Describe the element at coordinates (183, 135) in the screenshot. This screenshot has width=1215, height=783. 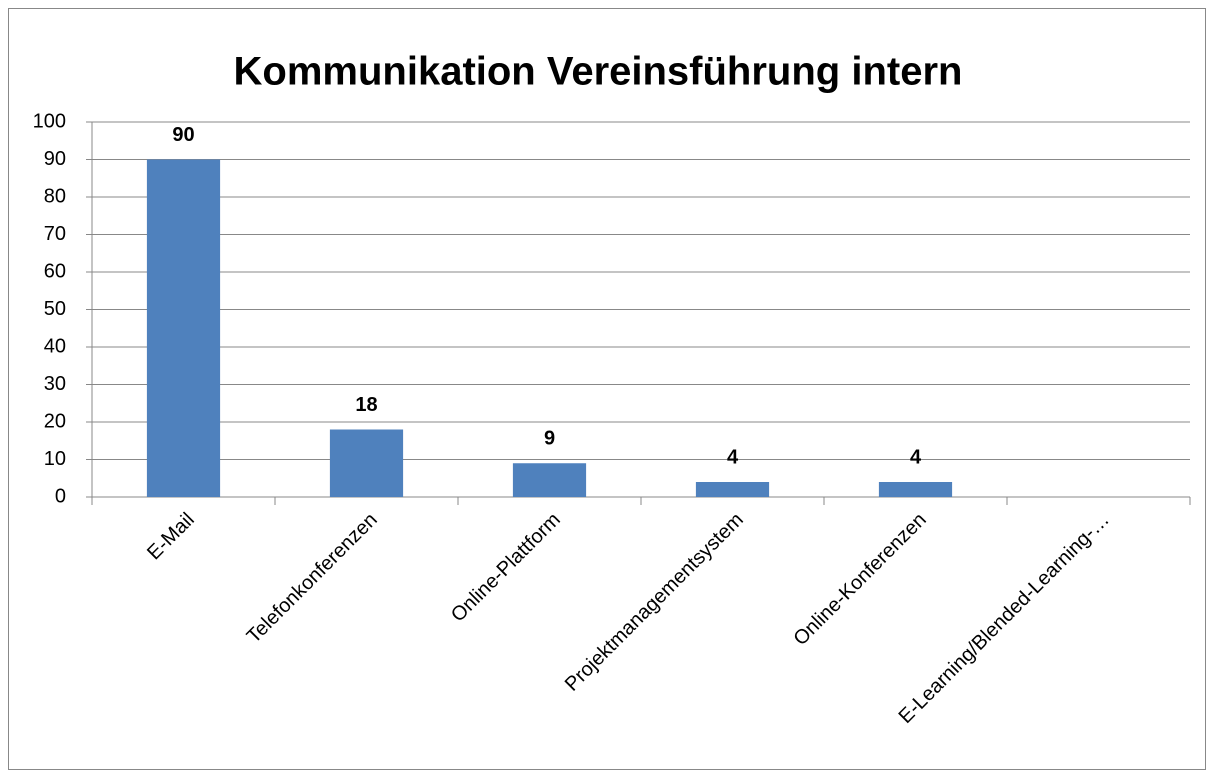
I see `data-label: 90` at that location.